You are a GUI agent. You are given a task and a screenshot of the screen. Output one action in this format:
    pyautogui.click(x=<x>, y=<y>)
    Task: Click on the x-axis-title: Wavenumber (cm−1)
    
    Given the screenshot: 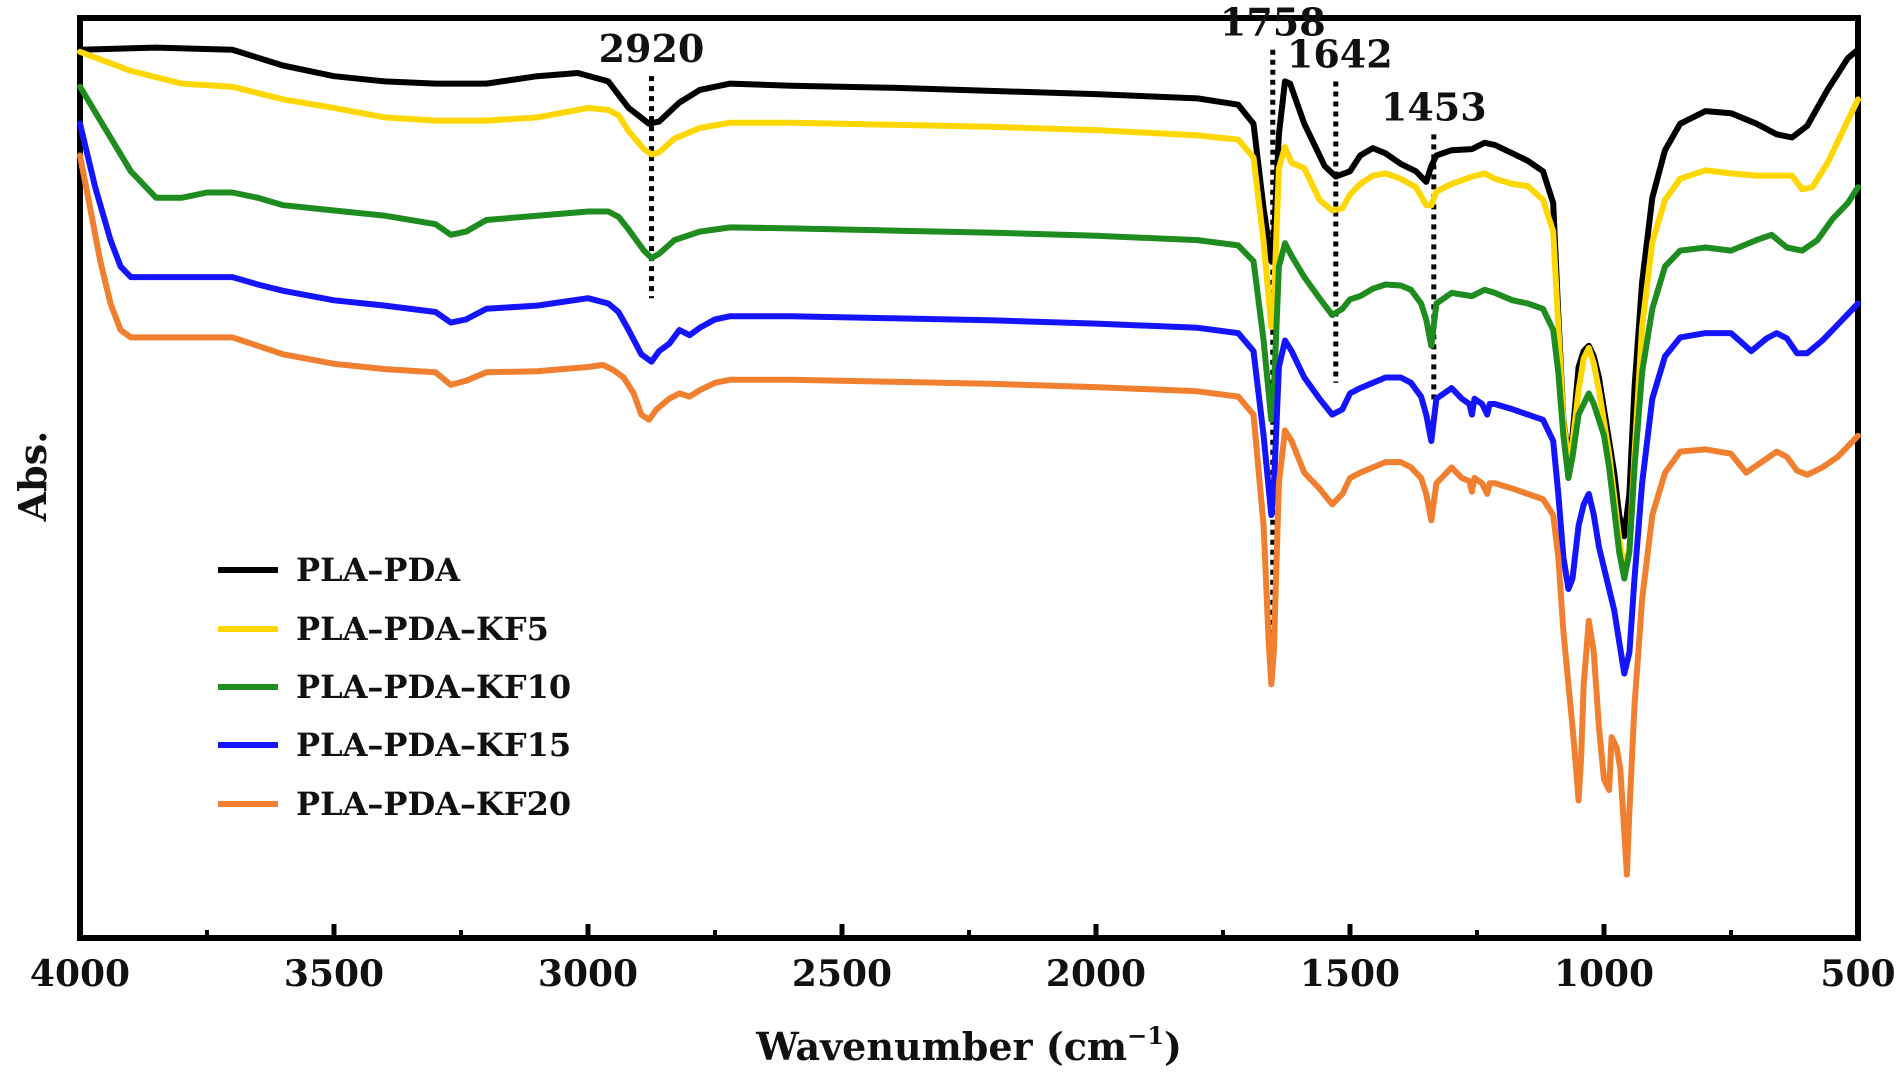 What is the action you would take?
    pyautogui.click(x=968, y=1045)
    